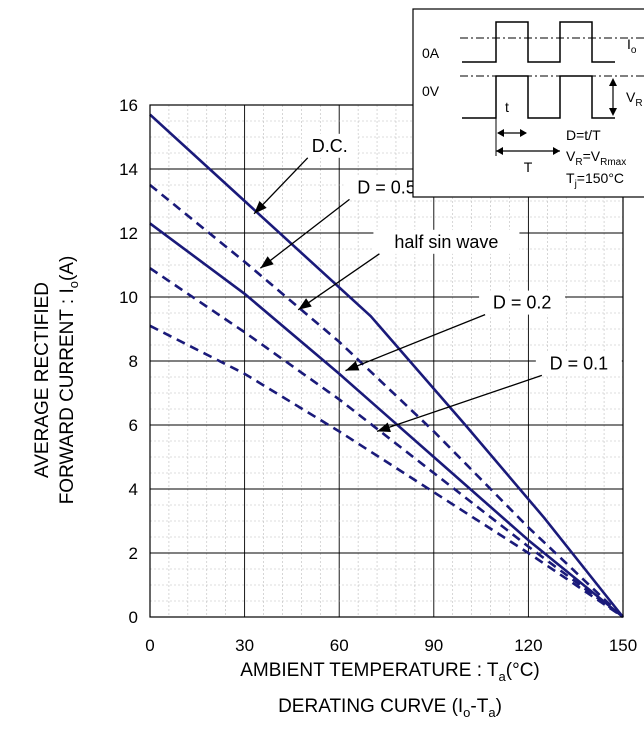 The width and height of the screenshot is (644, 749). I want to click on annotation-label: half sin wave, so click(446, 242).